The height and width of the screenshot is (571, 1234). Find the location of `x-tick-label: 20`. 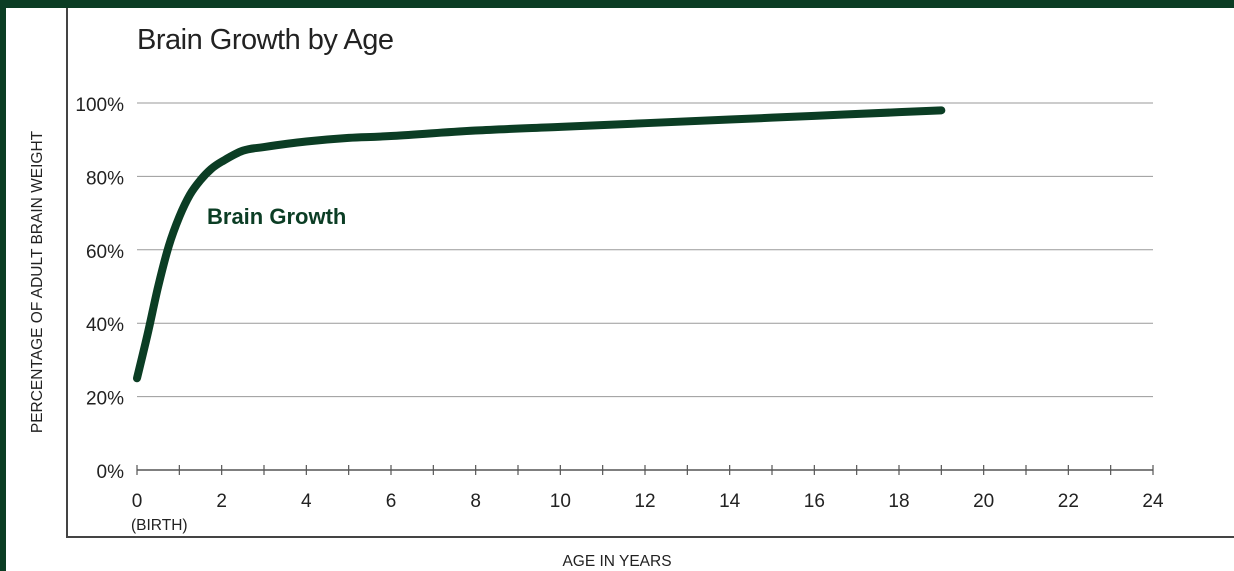

x-tick-label: 20 is located at coordinates (983, 501).